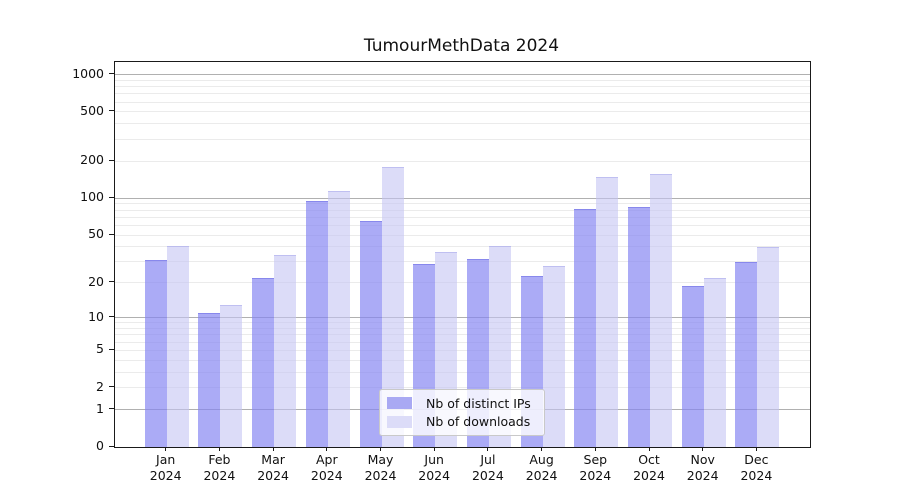 This screenshot has height=500, width=900. What do you see at coordinates (392, 306) in the screenshot?
I see `bar-downloads-may` at bounding box center [392, 306].